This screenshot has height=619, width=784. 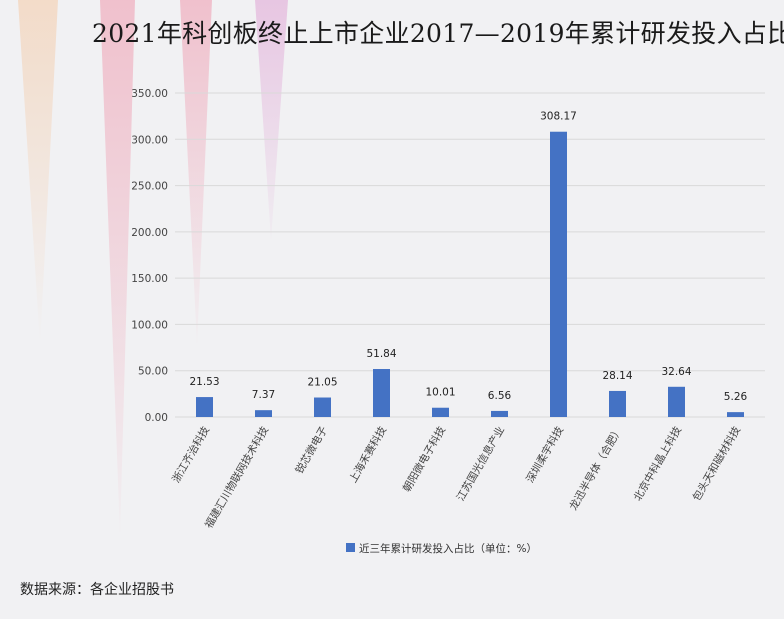 I want to click on y-tick-label: 0.00, so click(x=156, y=418).